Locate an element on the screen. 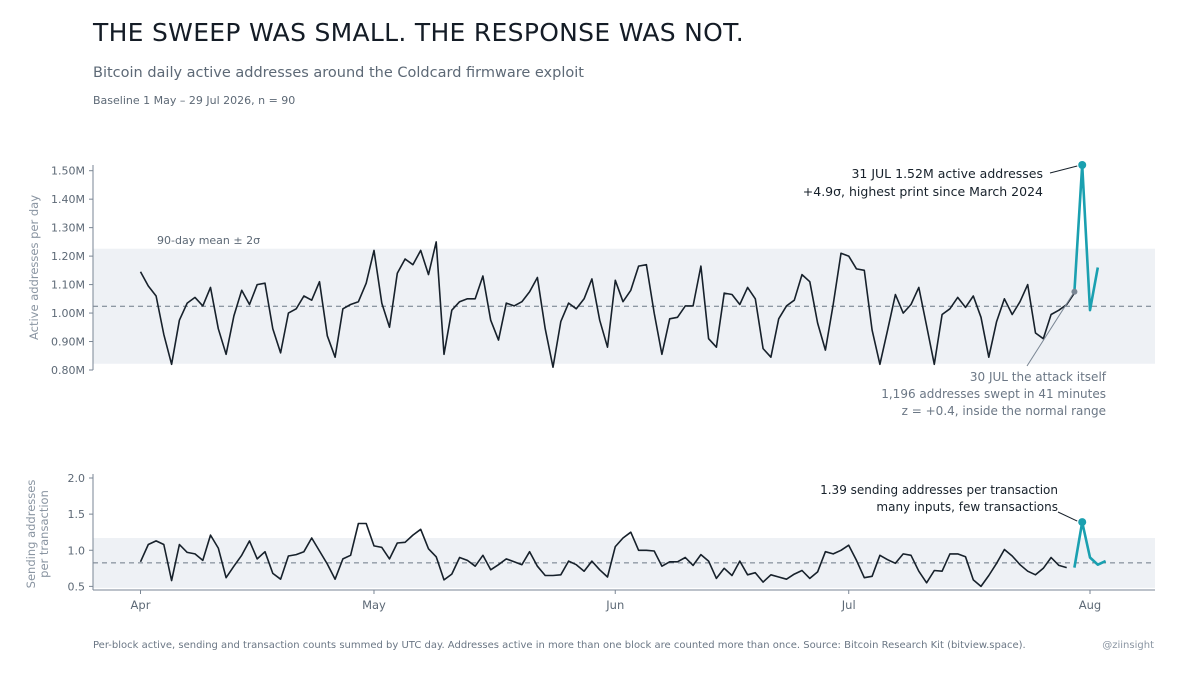 Image resolution: width=1200 pixels, height=676 pixels. attack-annotation-line1: 30 JUL the attack itself is located at coordinates (1038, 377).